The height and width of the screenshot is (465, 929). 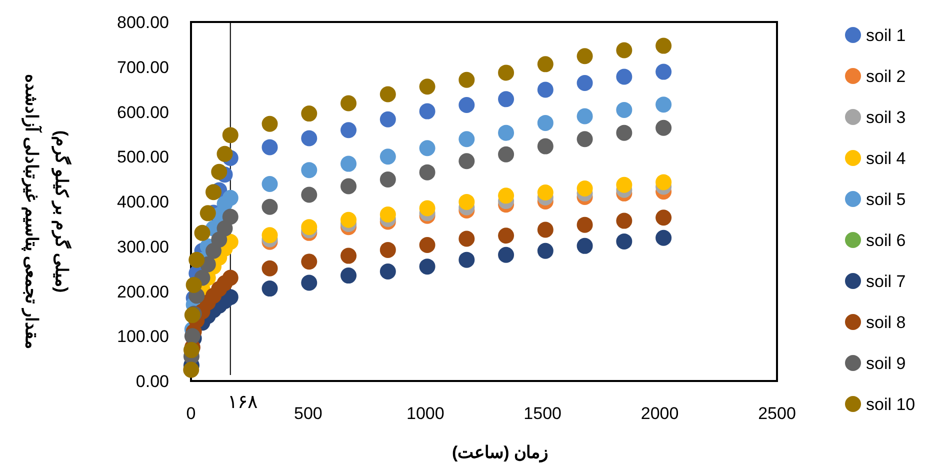 What do you see at coordinates (886, 322) in the screenshot?
I see `legend-label: soil 8` at bounding box center [886, 322].